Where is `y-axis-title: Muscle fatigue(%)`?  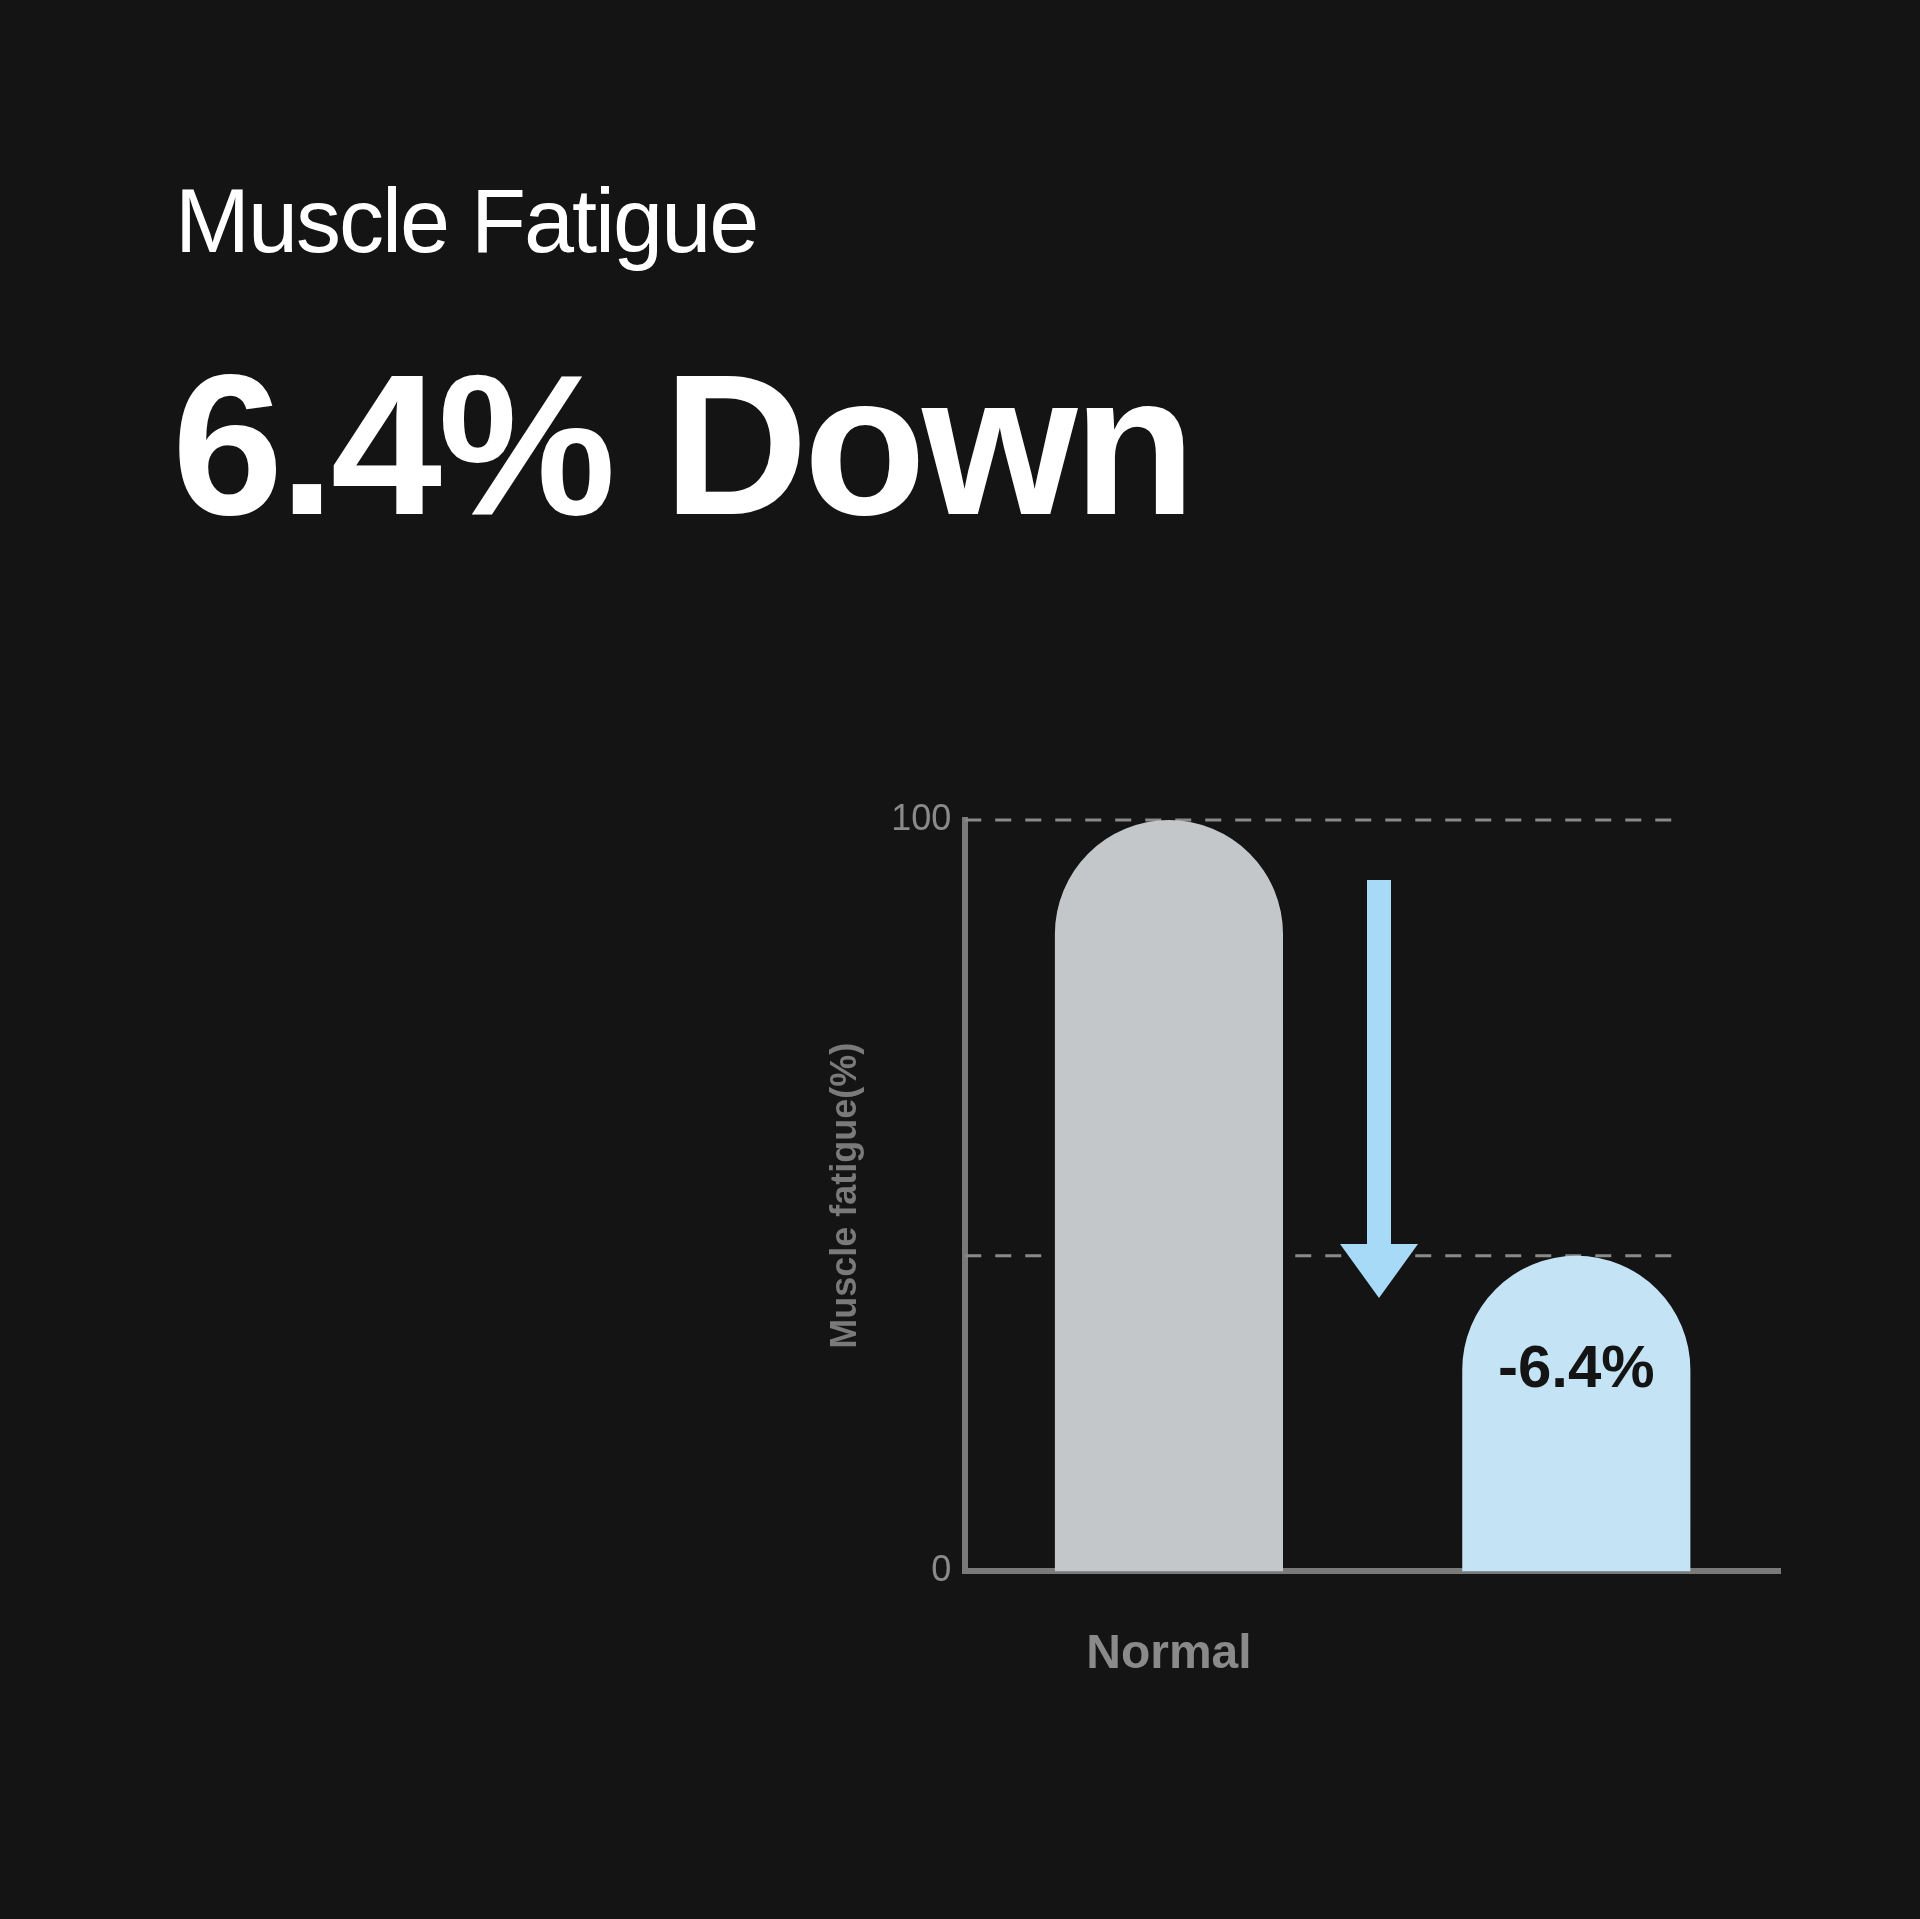 y-axis-title: Muscle fatigue(%) is located at coordinates (843, 1195).